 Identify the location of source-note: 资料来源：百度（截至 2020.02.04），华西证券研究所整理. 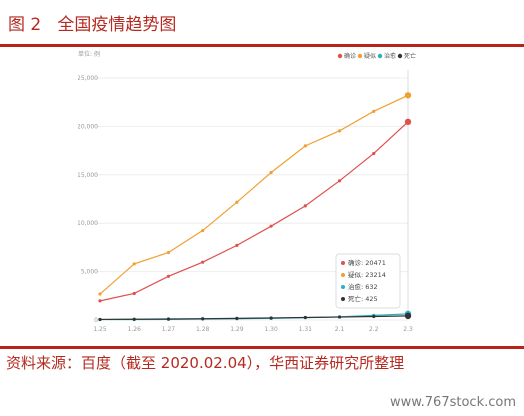
(205, 363).